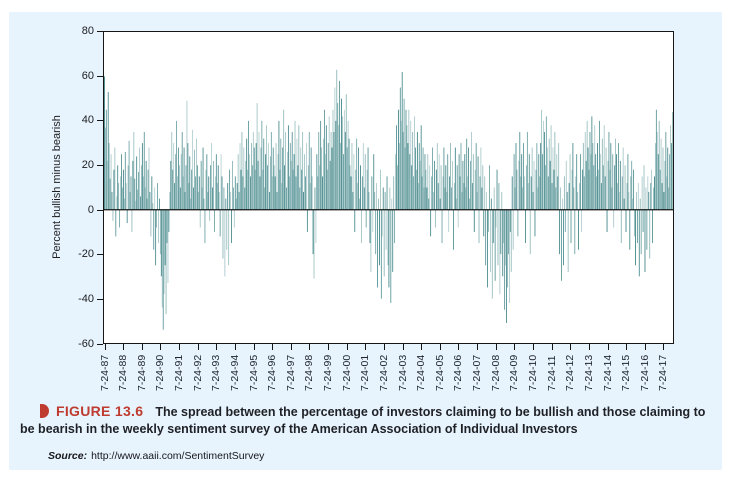 This screenshot has height=485, width=731. What do you see at coordinates (290, 372) in the screenshot?
I see `x-tick-label: 7-24-97` at bounding box center [290, 372].